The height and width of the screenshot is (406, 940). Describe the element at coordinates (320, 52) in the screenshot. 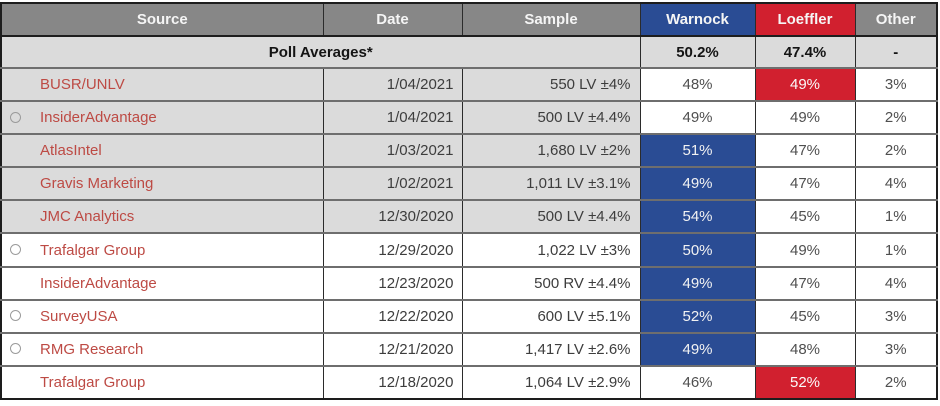

I see `poll-averages-label: Poll Averages*` at that location.